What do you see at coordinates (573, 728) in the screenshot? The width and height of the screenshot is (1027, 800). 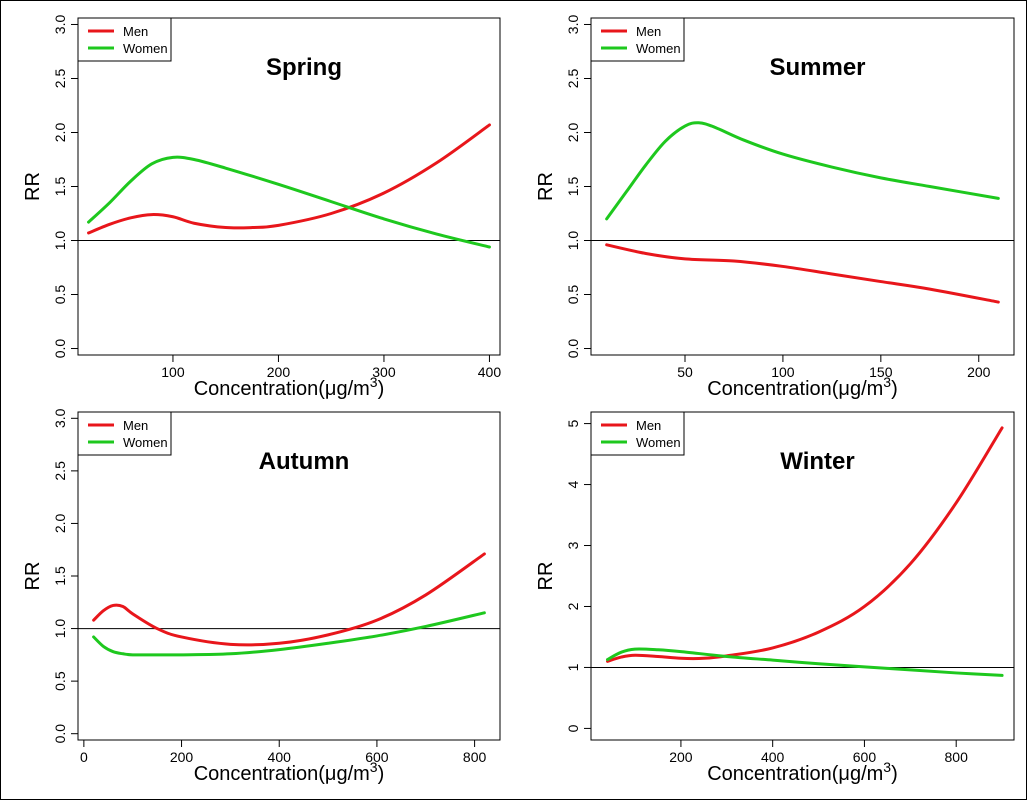 I see `y-tick-label: 0` at bounding box center [573, 728].